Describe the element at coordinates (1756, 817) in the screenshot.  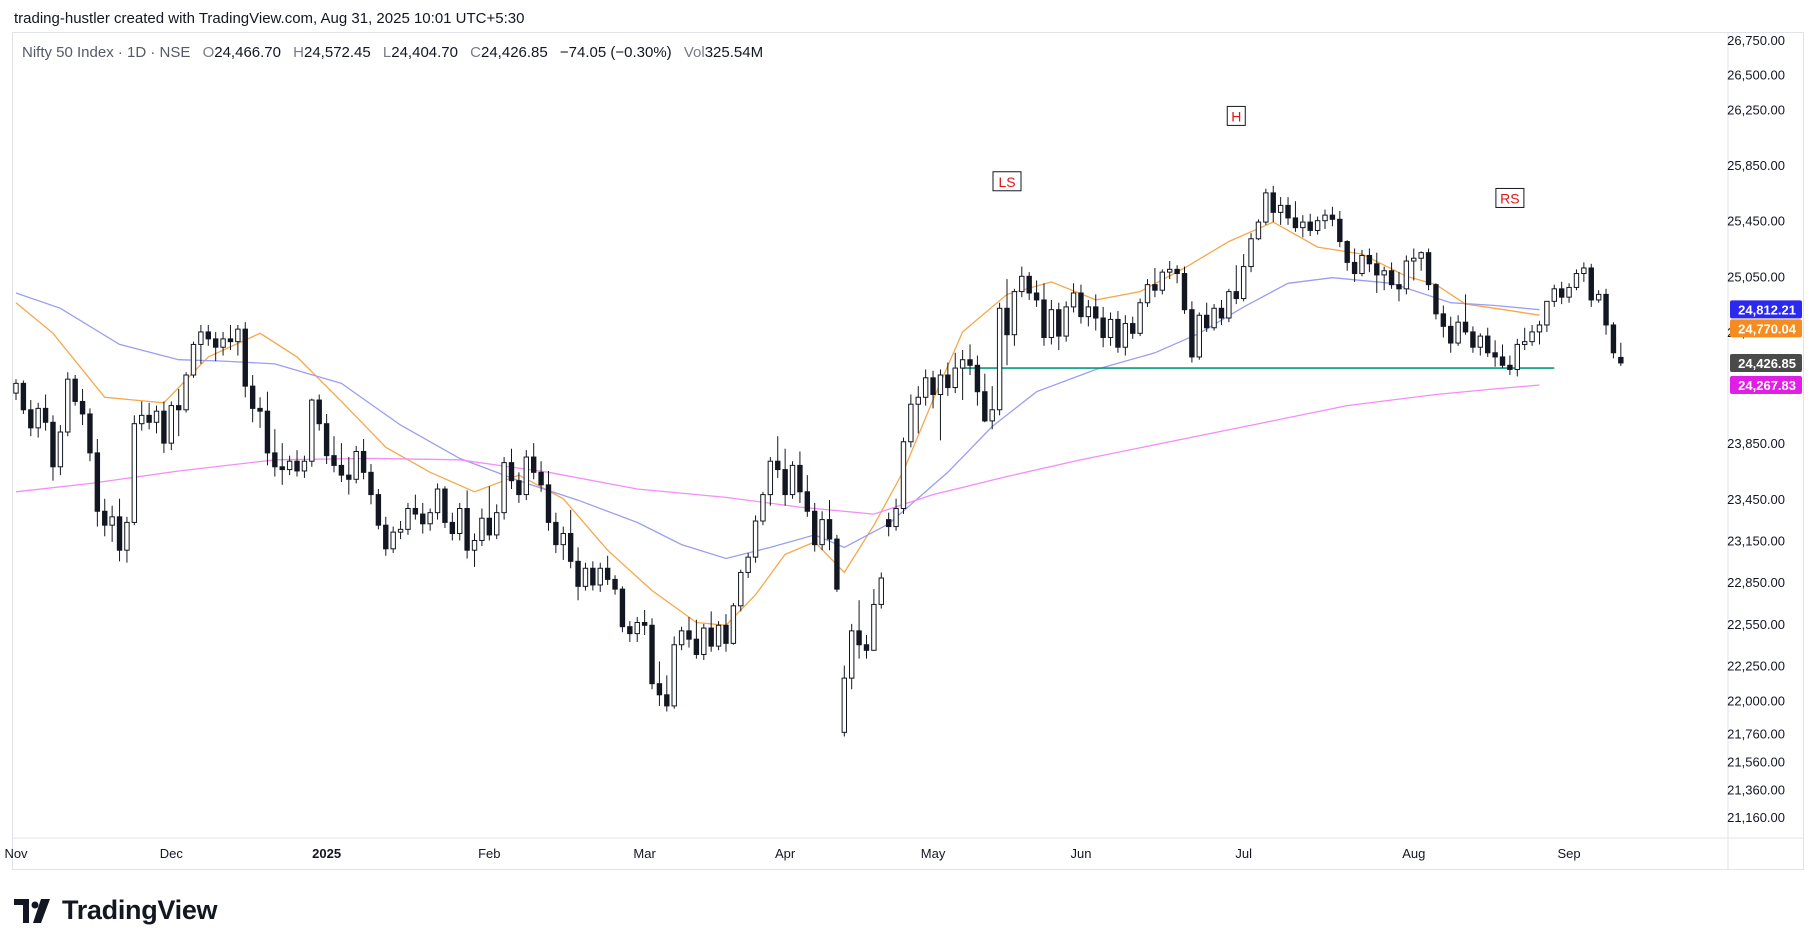
I see `y-tick-label: 21,160.00` at that location.